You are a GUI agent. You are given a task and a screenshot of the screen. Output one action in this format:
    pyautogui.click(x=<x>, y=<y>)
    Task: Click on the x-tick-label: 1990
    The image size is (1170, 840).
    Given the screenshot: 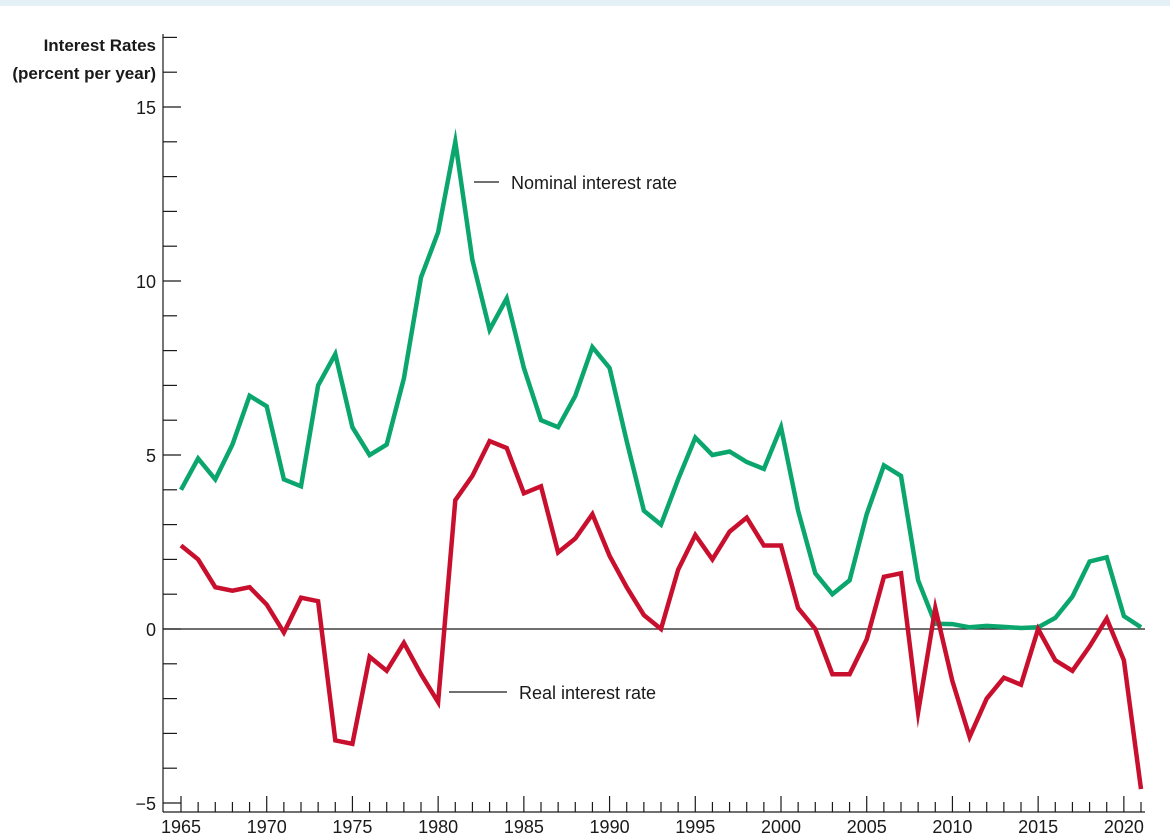 What is the action you would take?
    pyautogui.click(x=610, y=827)
    